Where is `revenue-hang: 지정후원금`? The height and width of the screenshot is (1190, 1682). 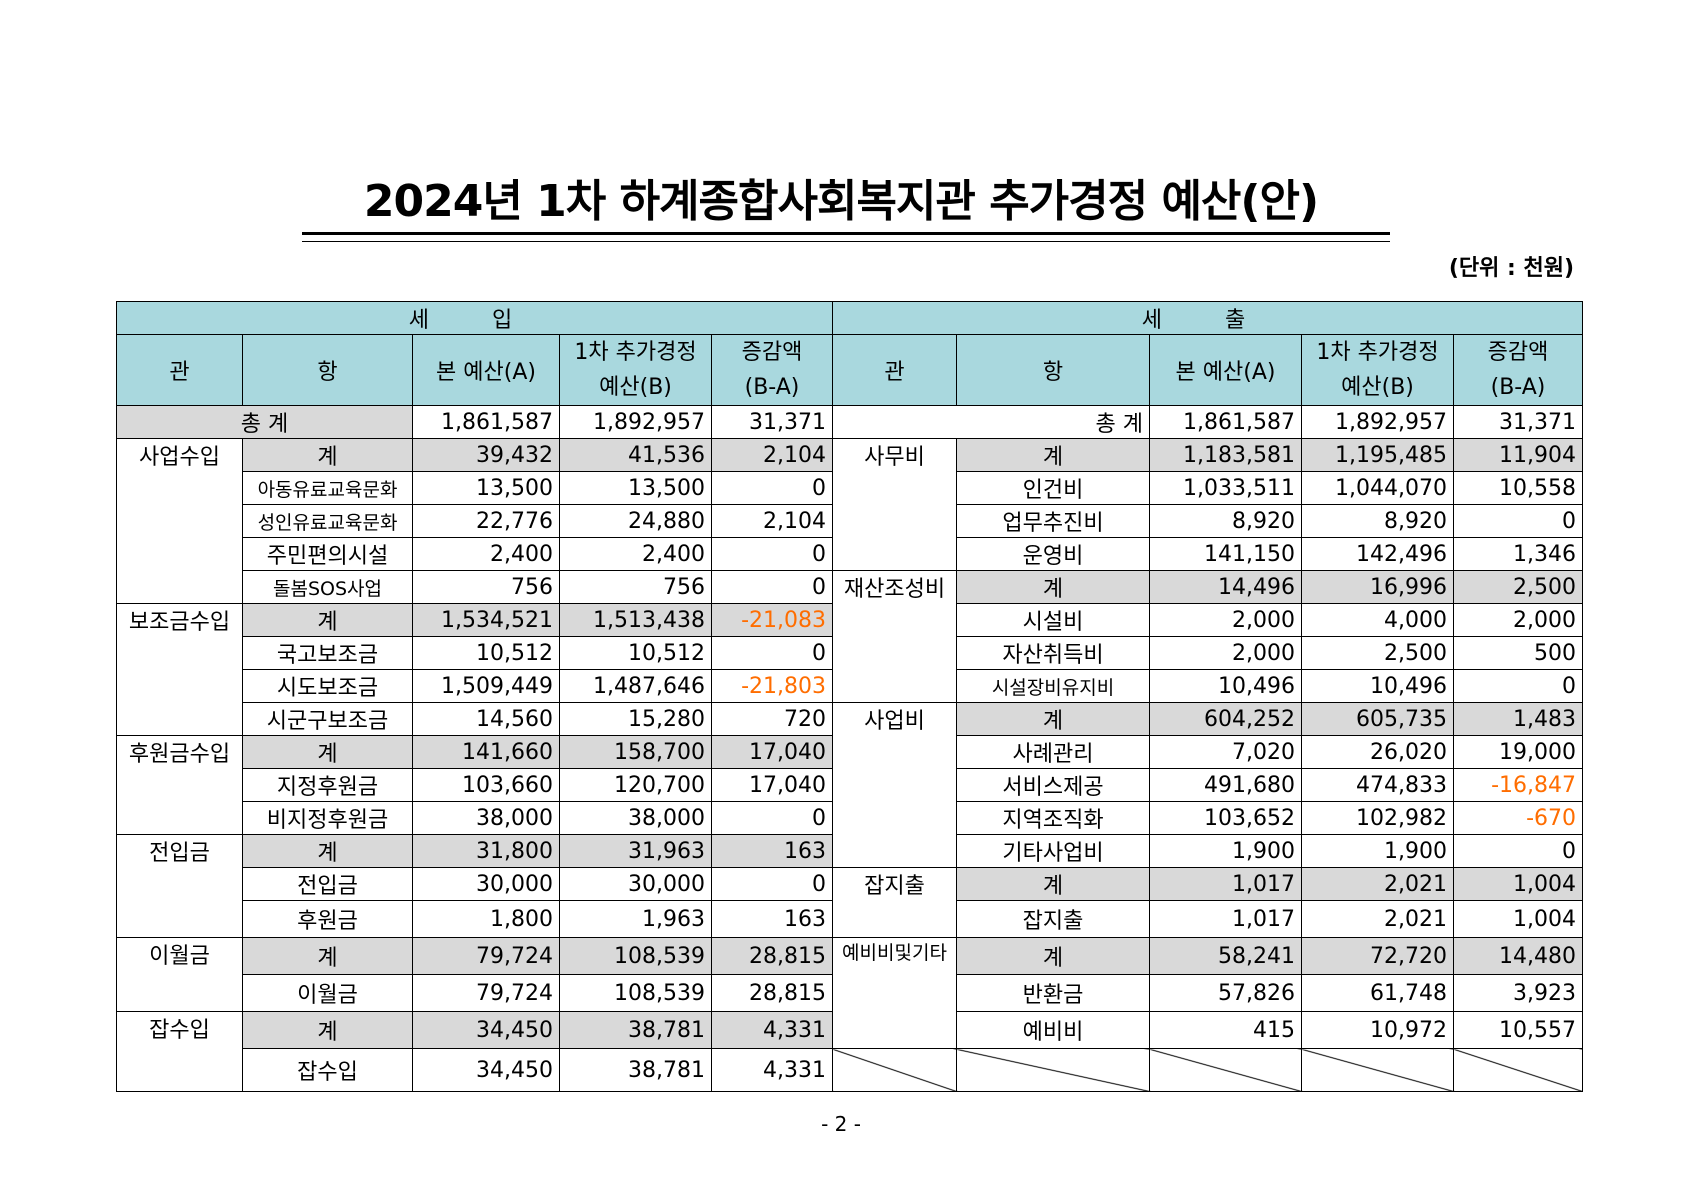 revenue-hang: 지정후원금 is located at coordinates (327, 785).